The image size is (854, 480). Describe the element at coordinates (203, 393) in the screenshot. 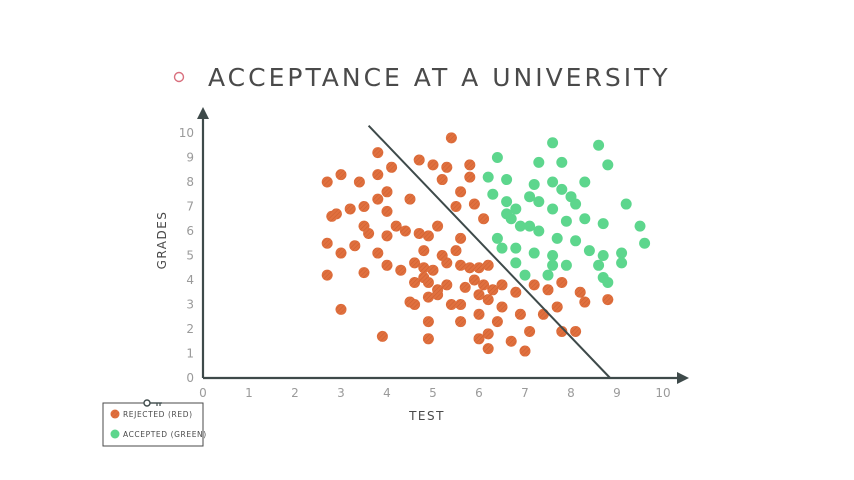

I see `x-tick-label: 0` at that location.